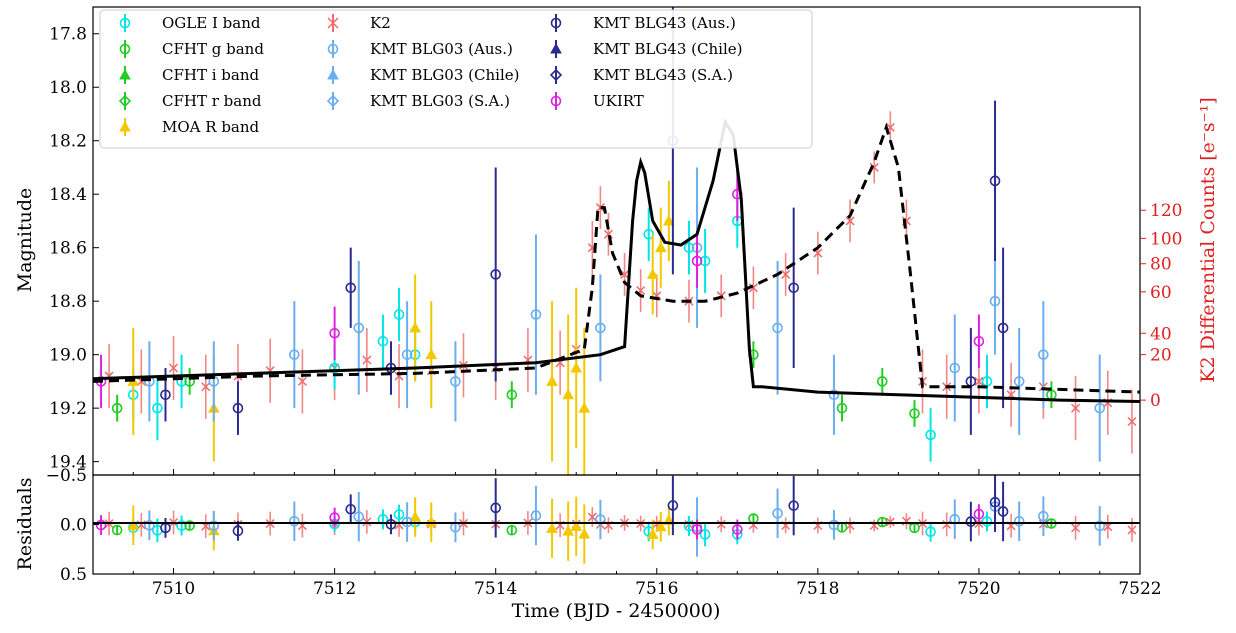 This screenshot has height=633, width=1236. What do you see at coordinates (1161, 356) in the screenshot?
I see `right-tick-label: 20` at bounding box center [1161, 356].